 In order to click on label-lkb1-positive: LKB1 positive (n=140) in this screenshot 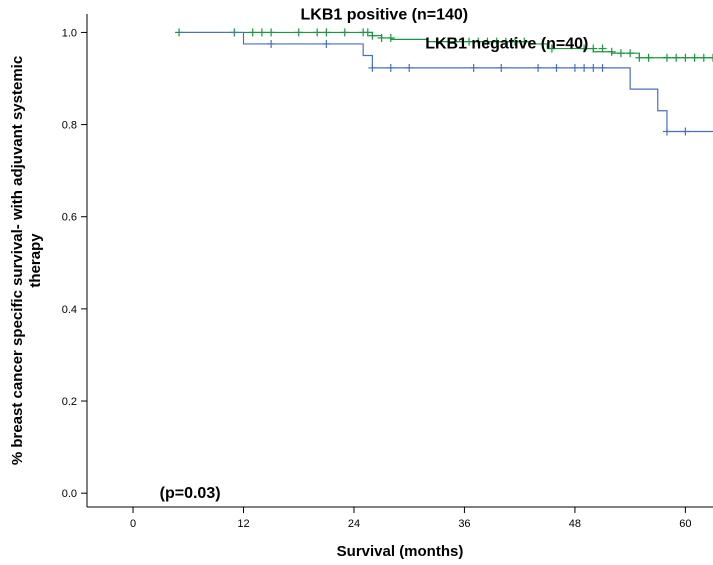, I will do `click(385, 15)`.